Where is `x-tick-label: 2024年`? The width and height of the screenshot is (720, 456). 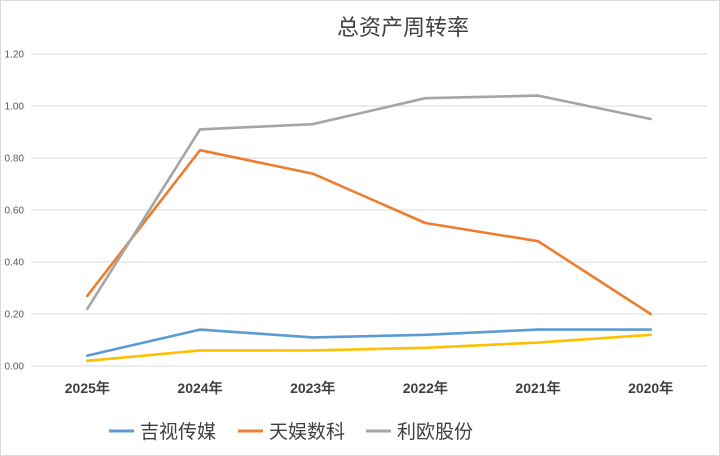
x-tick-label: 2024年 is located at coordinates (199, 388).